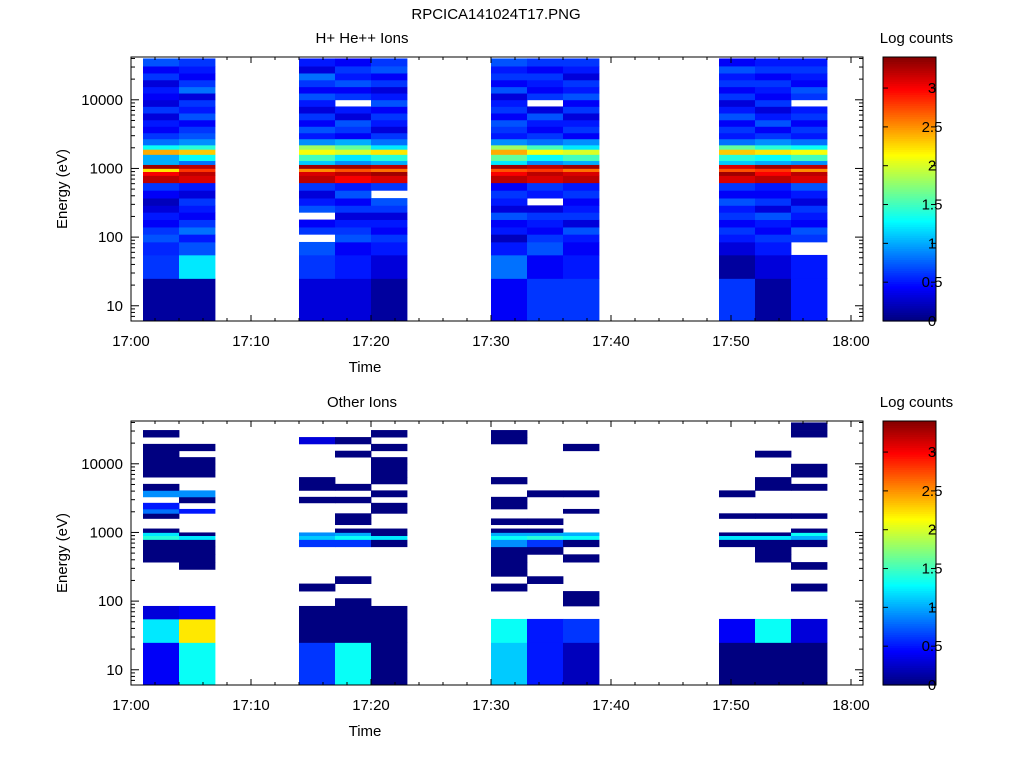 Image resolution: width=1024 pixels, height=768 pixels. I want to click on y-tick-label: 10, so click(114, 306).